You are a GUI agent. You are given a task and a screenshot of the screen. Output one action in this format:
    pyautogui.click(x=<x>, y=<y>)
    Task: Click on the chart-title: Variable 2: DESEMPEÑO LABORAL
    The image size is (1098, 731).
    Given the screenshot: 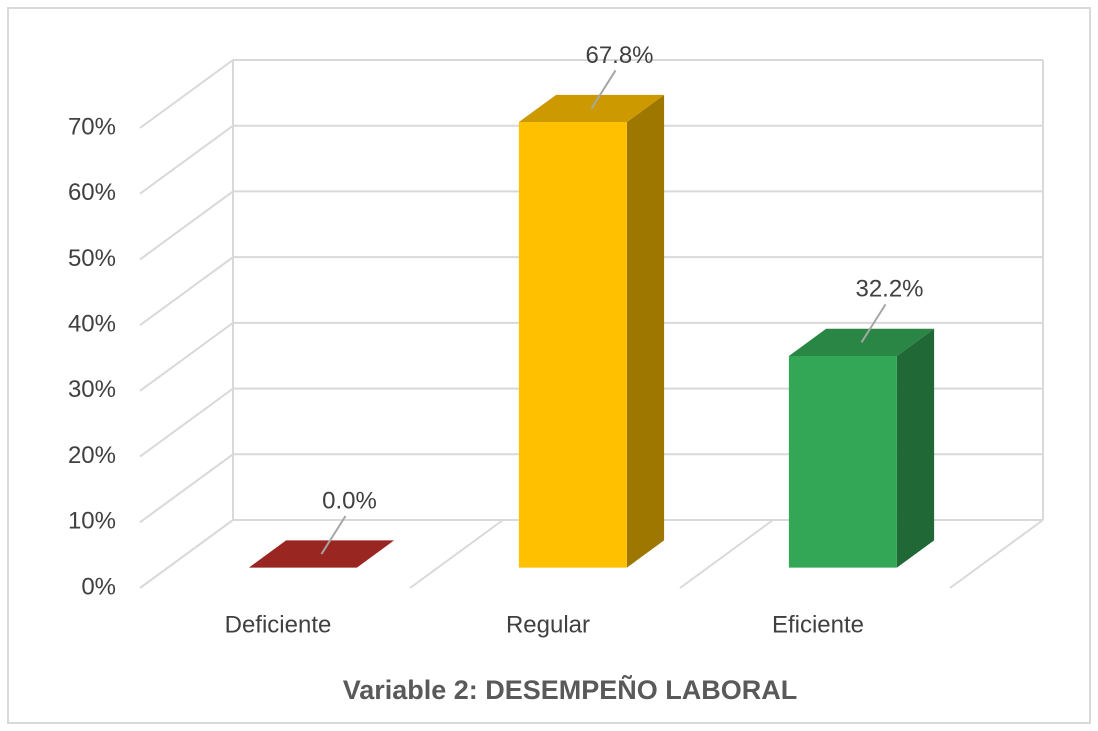 What is the action you would take?
    pyautogui.click(x=570, y=689)
    